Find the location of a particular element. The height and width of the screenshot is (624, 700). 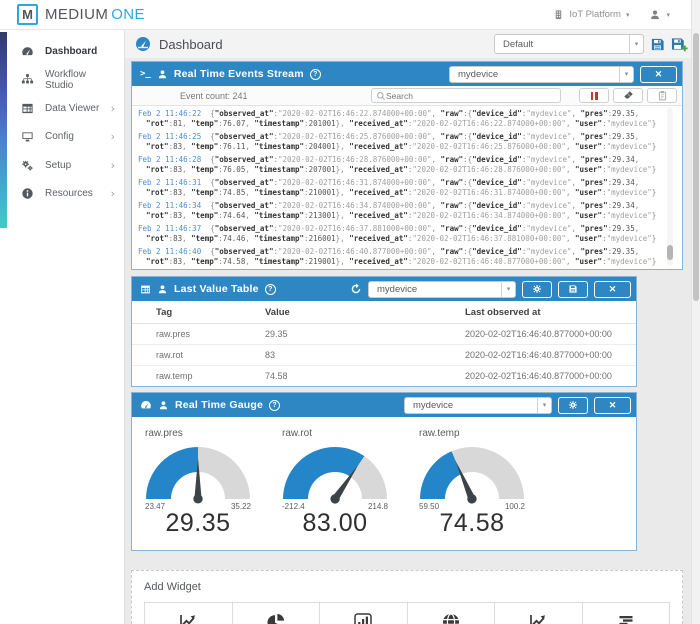

clear-stream-button is located at coordinates (628, 95).